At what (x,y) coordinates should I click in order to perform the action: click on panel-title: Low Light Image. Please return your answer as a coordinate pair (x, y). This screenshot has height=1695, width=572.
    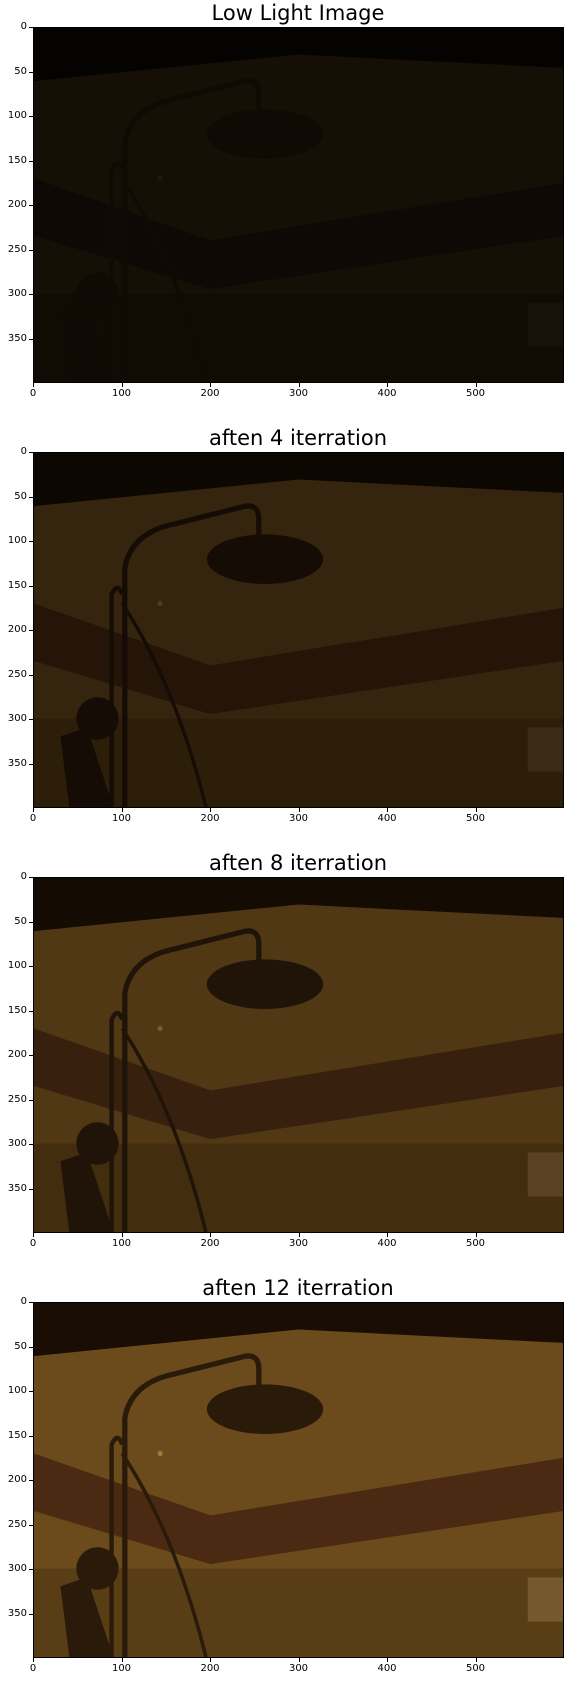
    Looking at the image, I should click on (298, 13).